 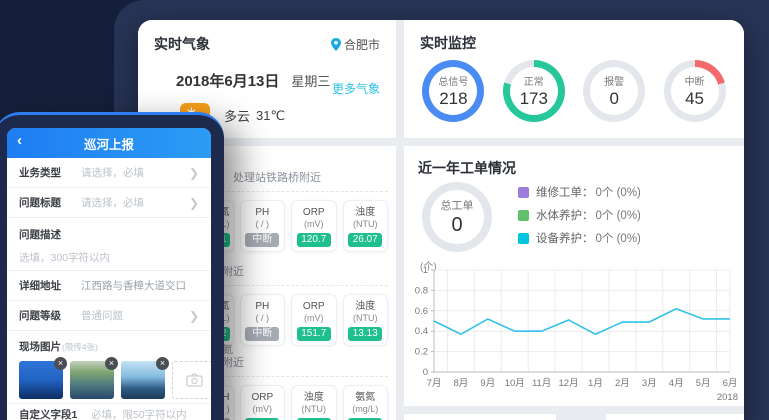 I want to click on legend-item: 设备养护： 0个 (0%), so click(x=579, y=238).